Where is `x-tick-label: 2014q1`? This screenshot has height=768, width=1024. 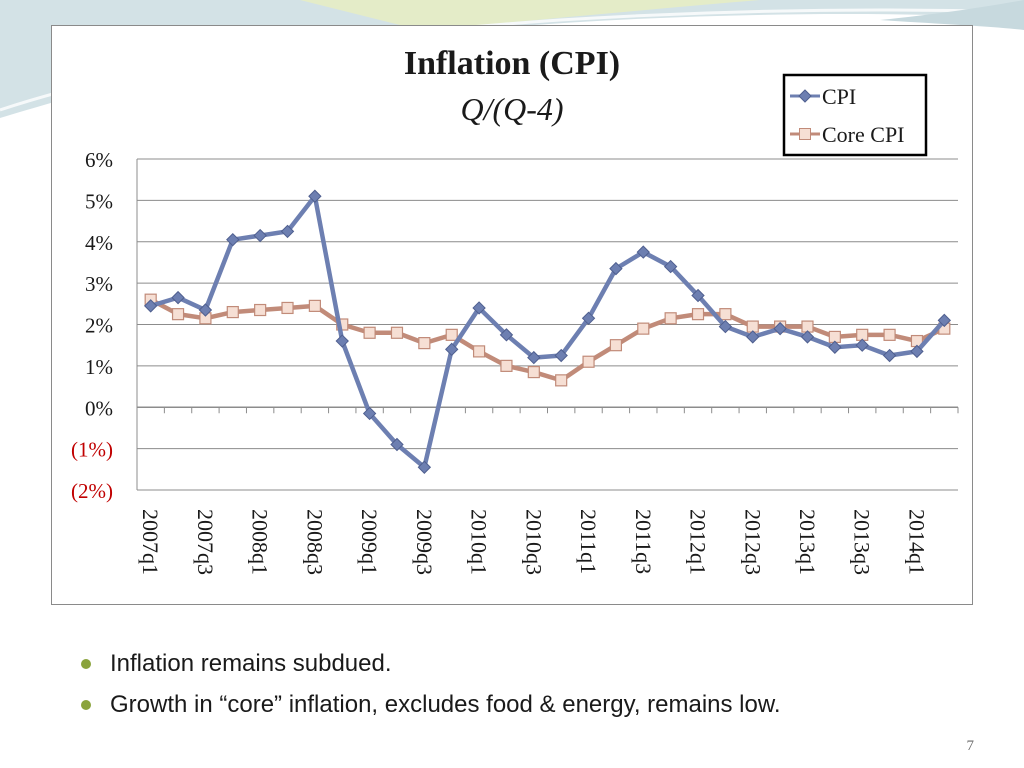
x-tick-label: 2014q1 is located at coordinates (916, 542).